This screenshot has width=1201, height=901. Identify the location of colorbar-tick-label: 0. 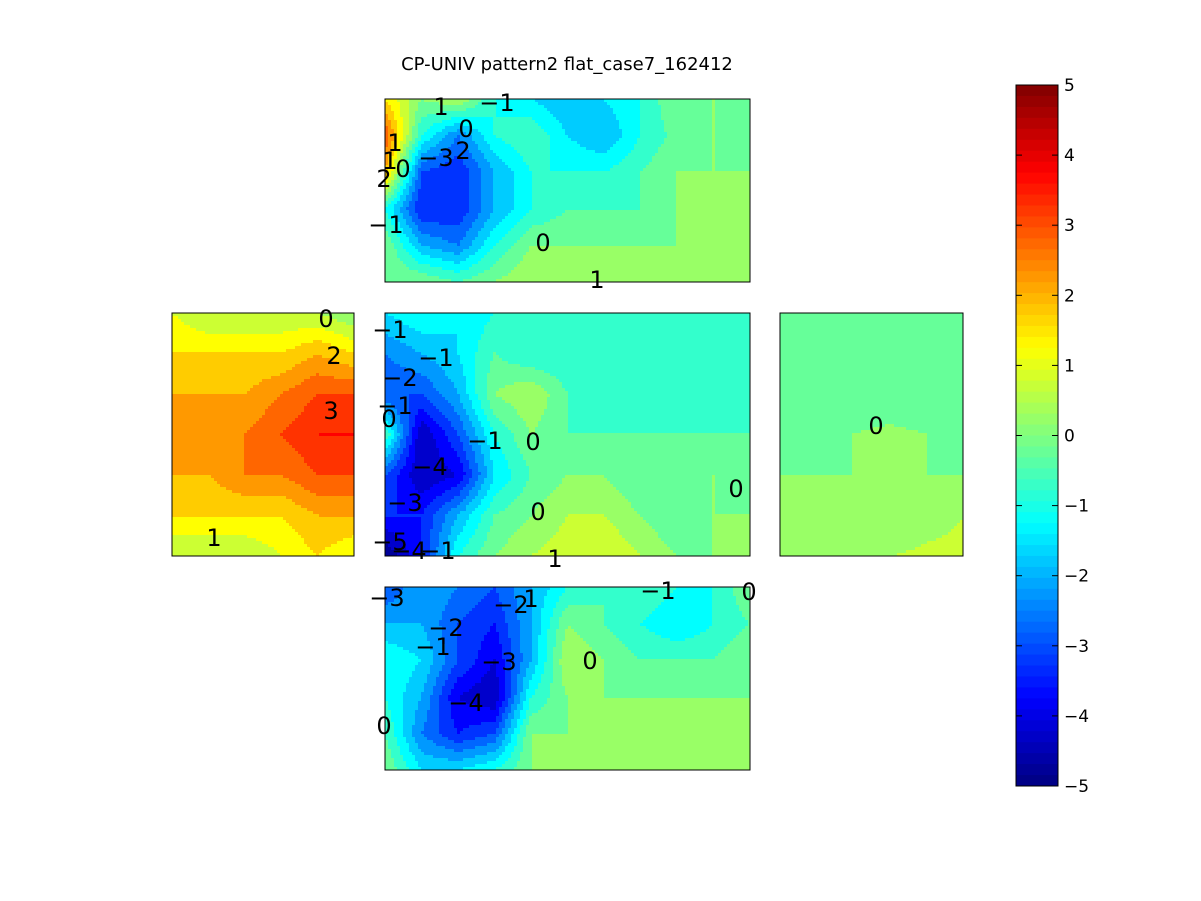
(1069, 437).